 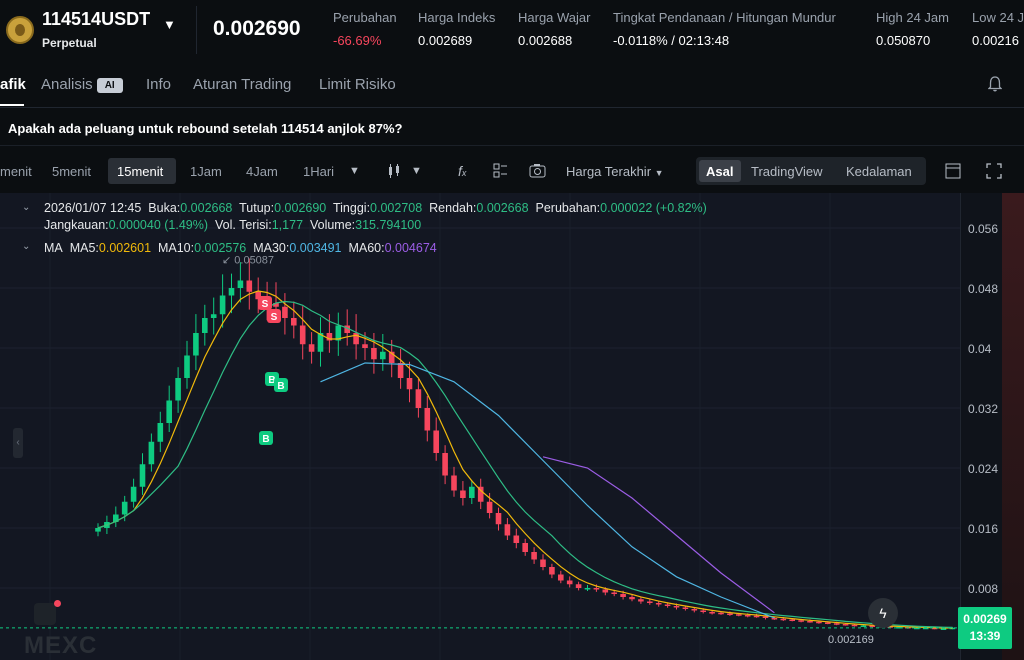 I want to click on timeframe-1d: 1Hari, so click(x=319, y=171).